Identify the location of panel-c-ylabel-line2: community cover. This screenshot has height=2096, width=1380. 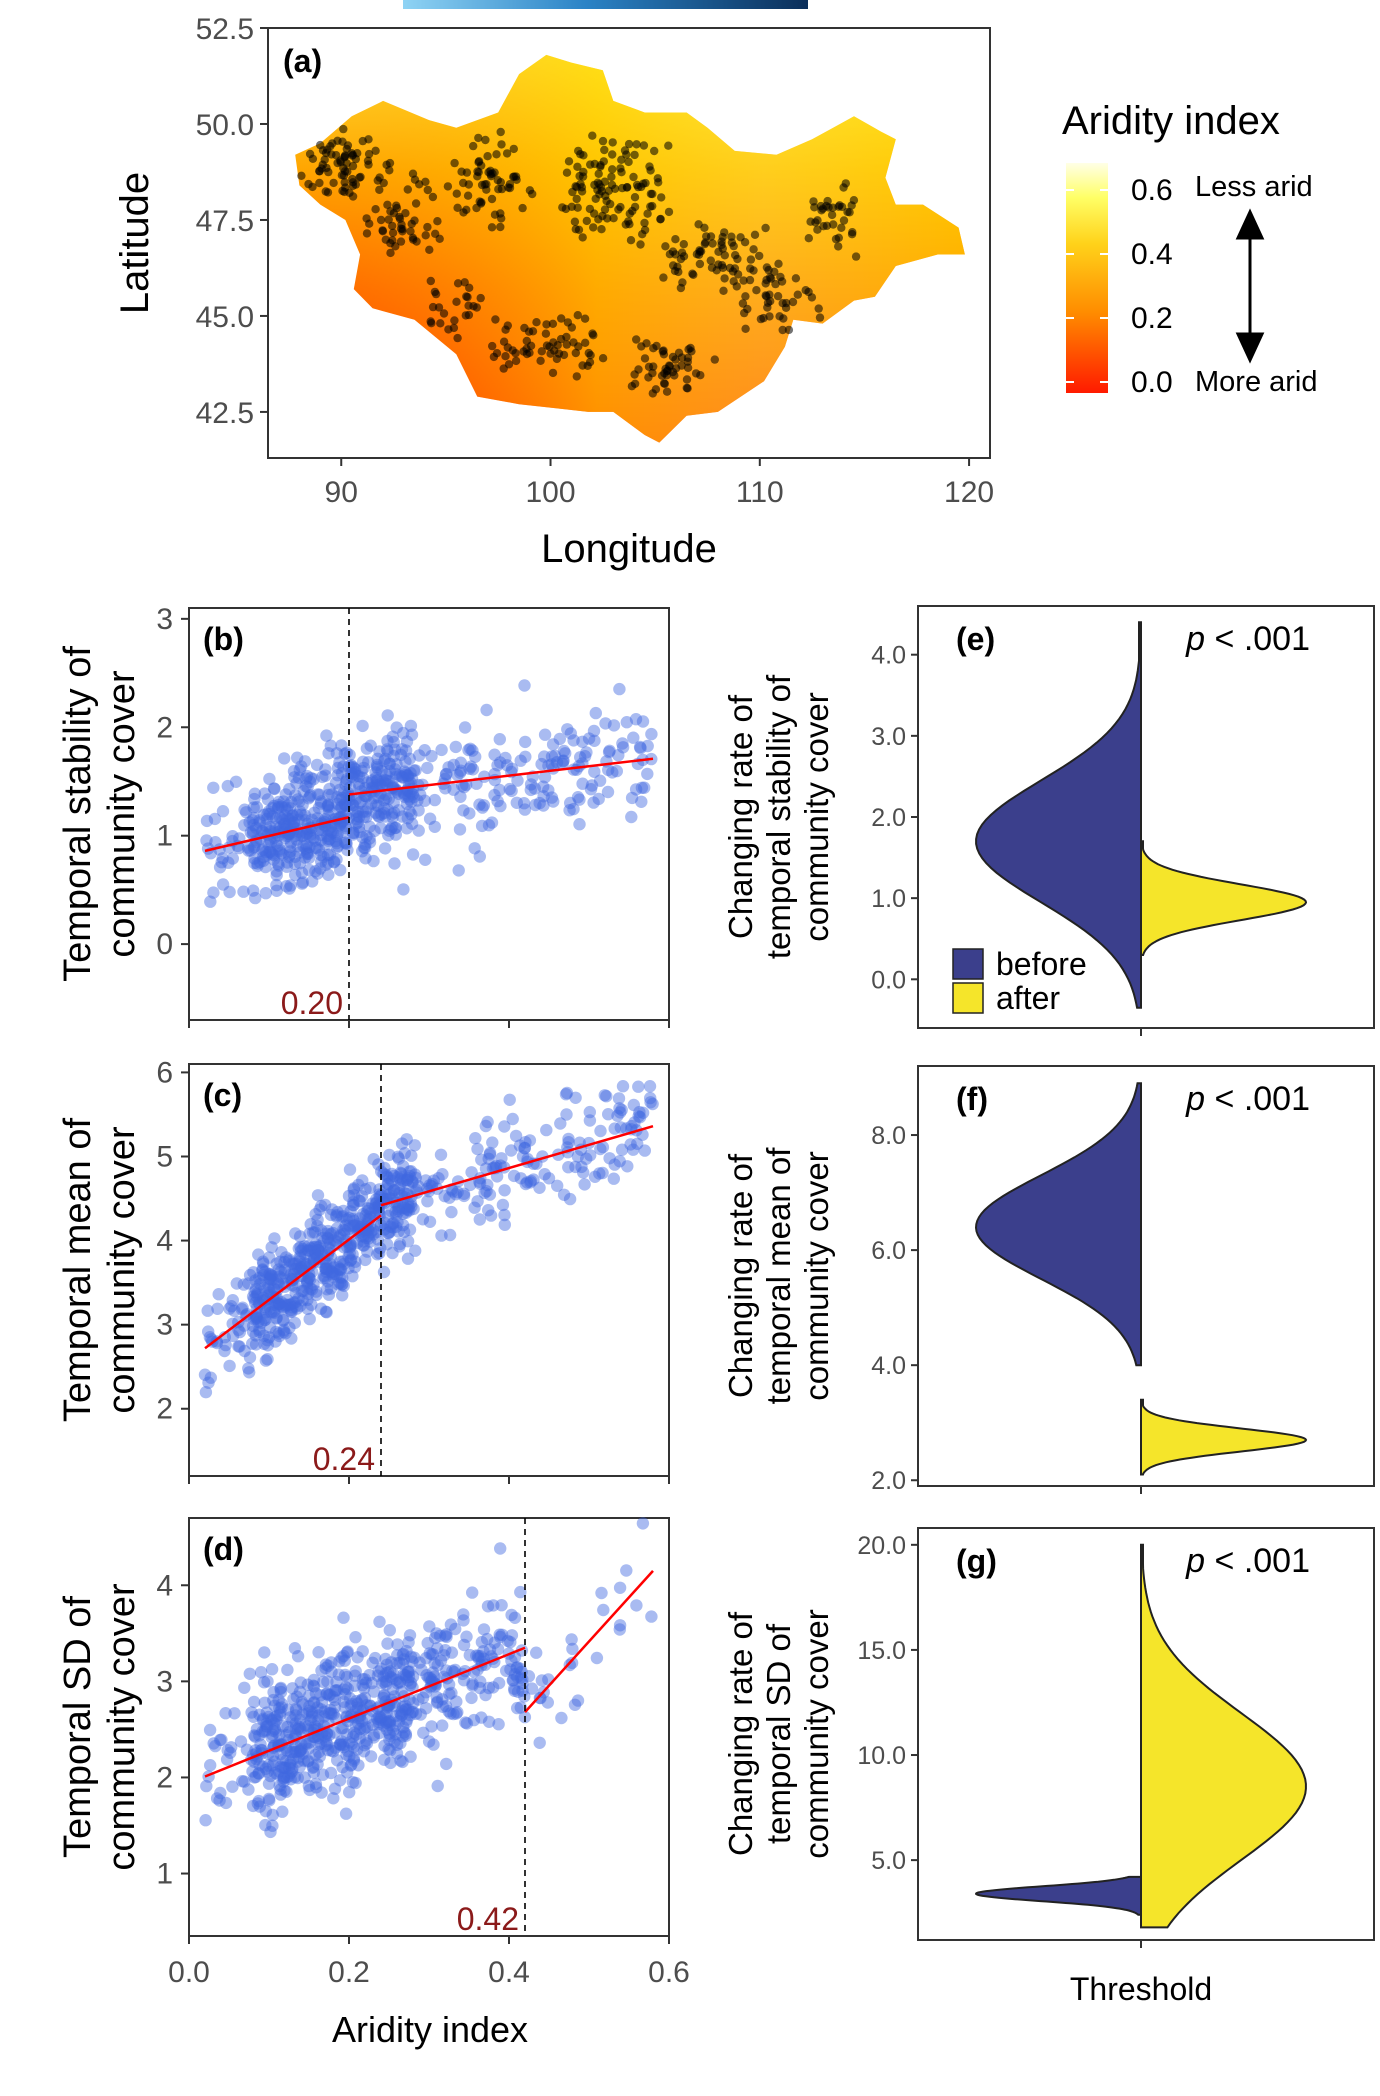
(122, 1270).